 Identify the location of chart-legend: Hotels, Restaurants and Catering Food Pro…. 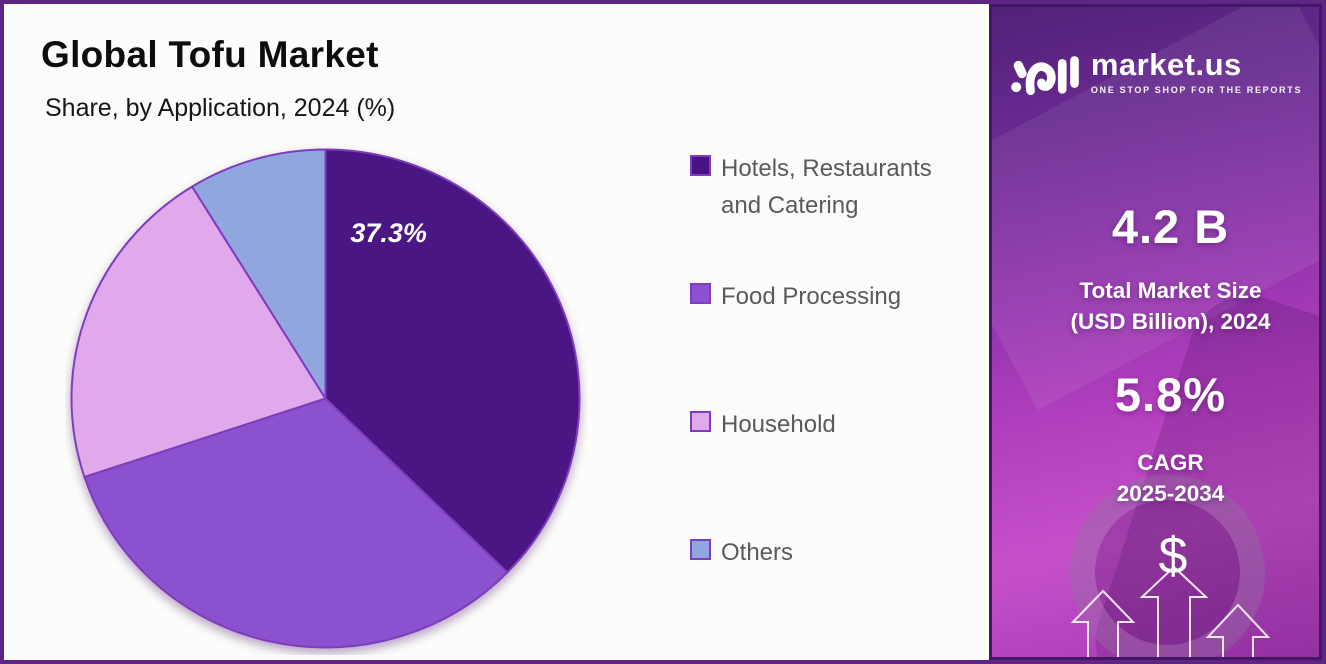
(840, 370).